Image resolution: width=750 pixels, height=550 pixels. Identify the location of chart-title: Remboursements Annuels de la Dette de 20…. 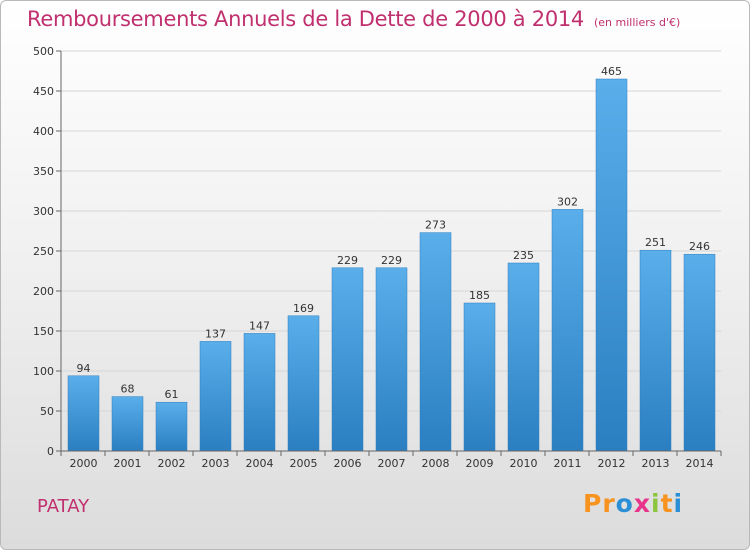
(353, 19).